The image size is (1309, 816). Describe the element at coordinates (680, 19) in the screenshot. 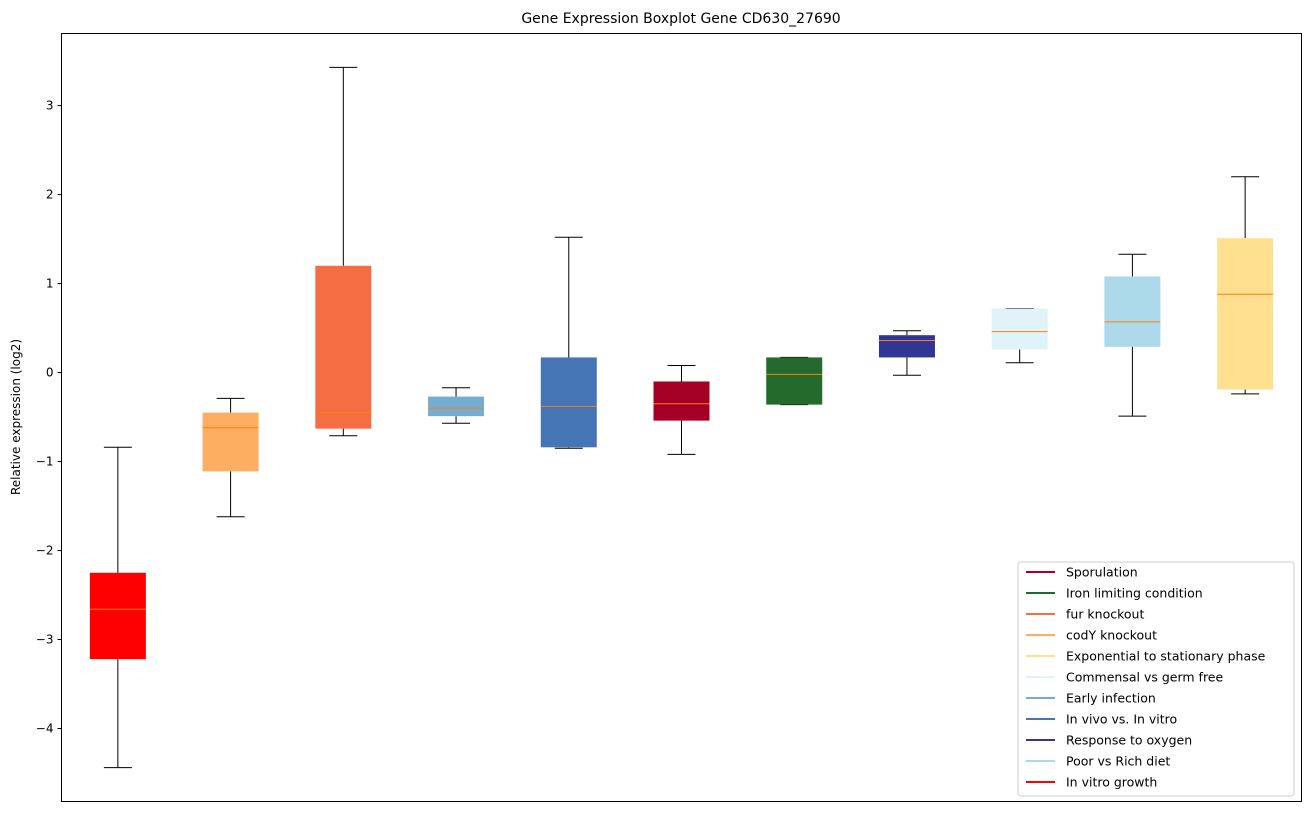

I see `chart-title: Gene Expression Boxplot Gene CD630_27690` at that location.